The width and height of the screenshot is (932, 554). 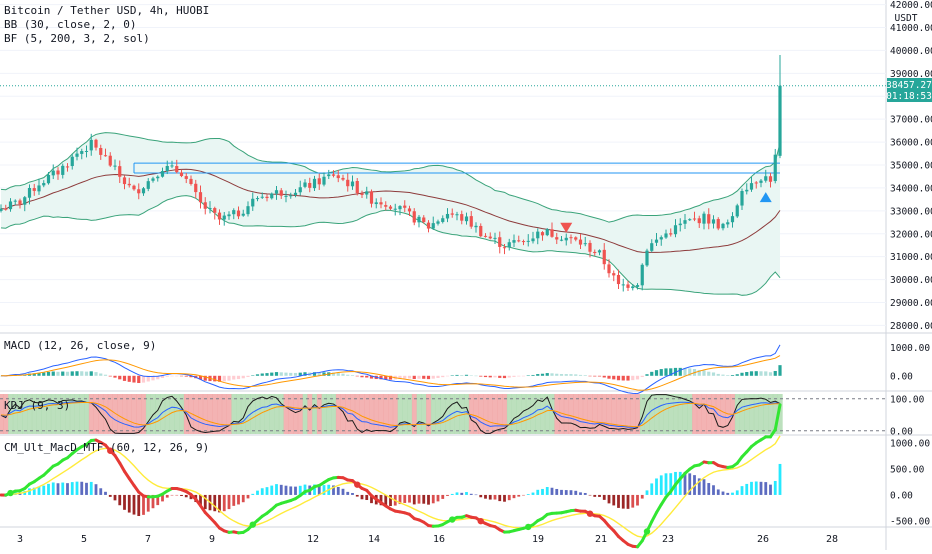 I want to click on macd-legend: MACD (12, 26, close, 9), so click(x=80, y=345).